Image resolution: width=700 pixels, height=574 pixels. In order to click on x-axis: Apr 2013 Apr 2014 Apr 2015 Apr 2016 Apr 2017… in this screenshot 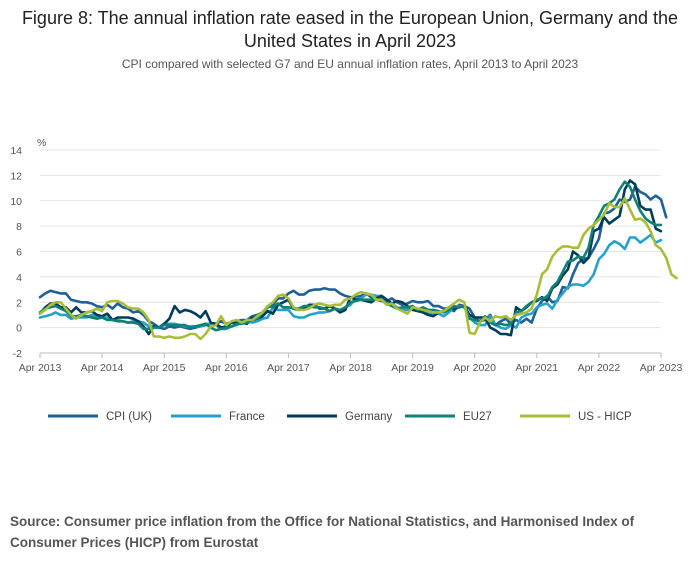, I will do `click(351, 363)`.